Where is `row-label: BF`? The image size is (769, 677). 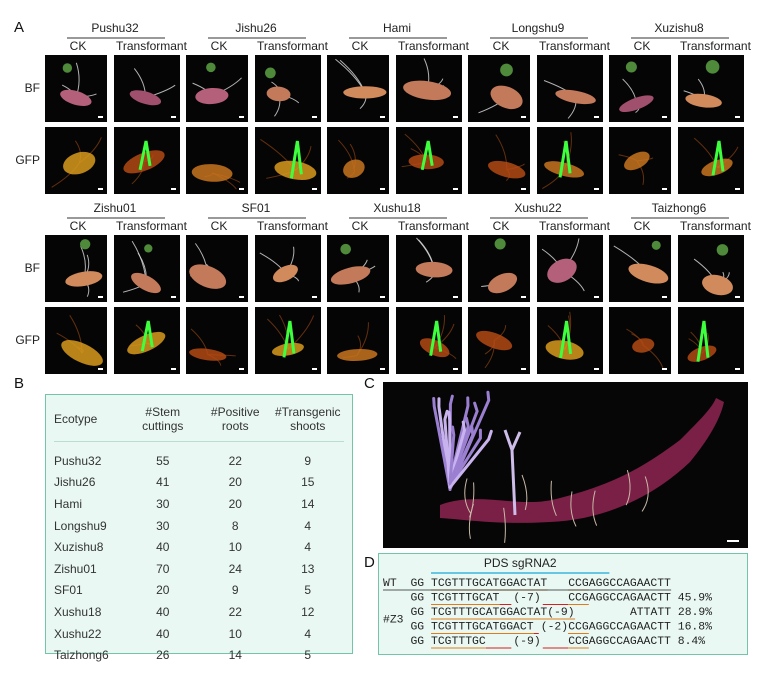
row-label: BF is located at coordinates (32, 268).